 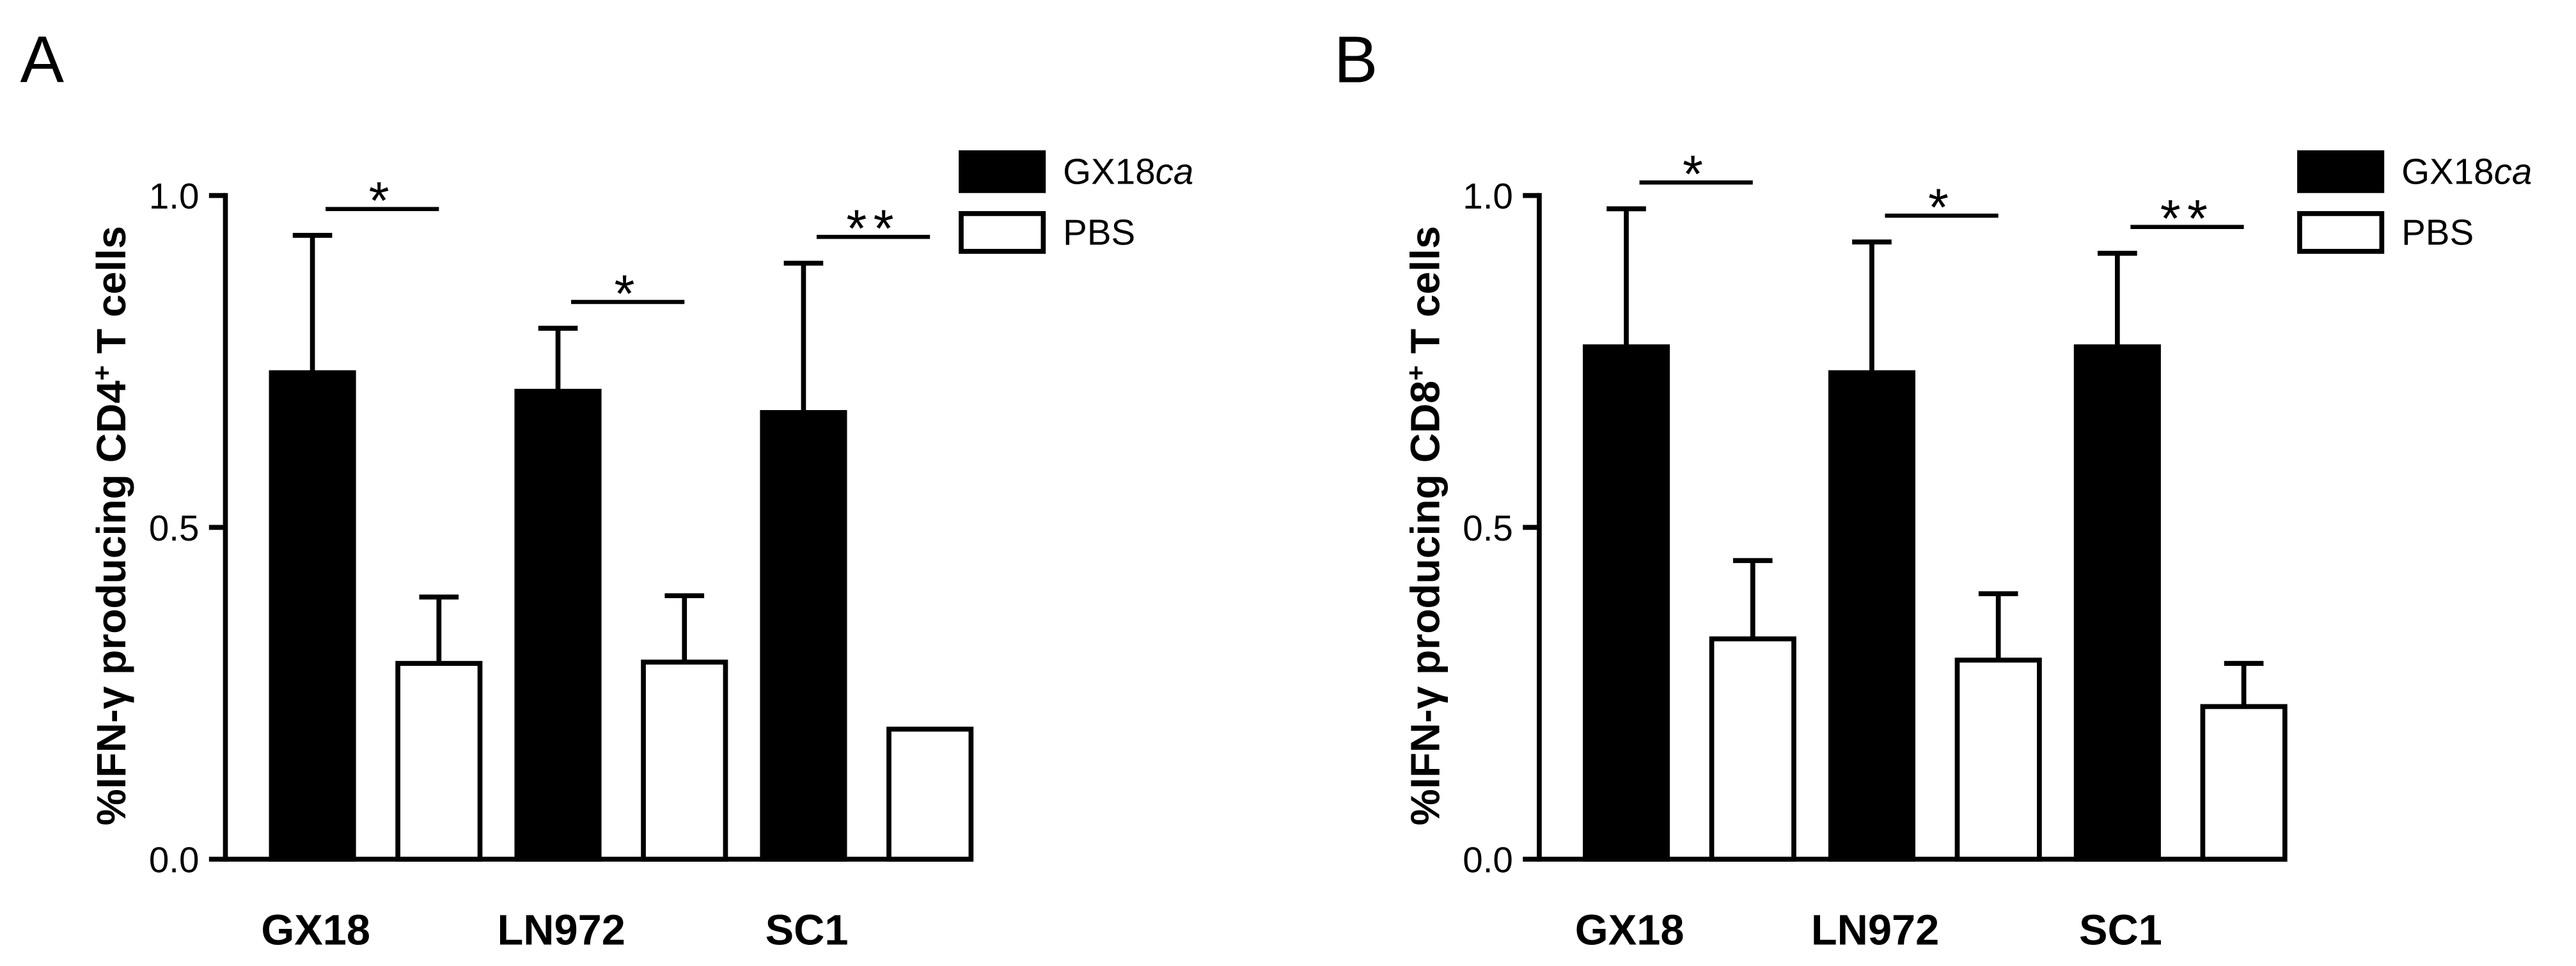 What do you see at coordinates (1425, 603) in the screenshot?
I see `y-axis-label-main: %IFN-γ producing CD8` at bounding box center [1425, 603].